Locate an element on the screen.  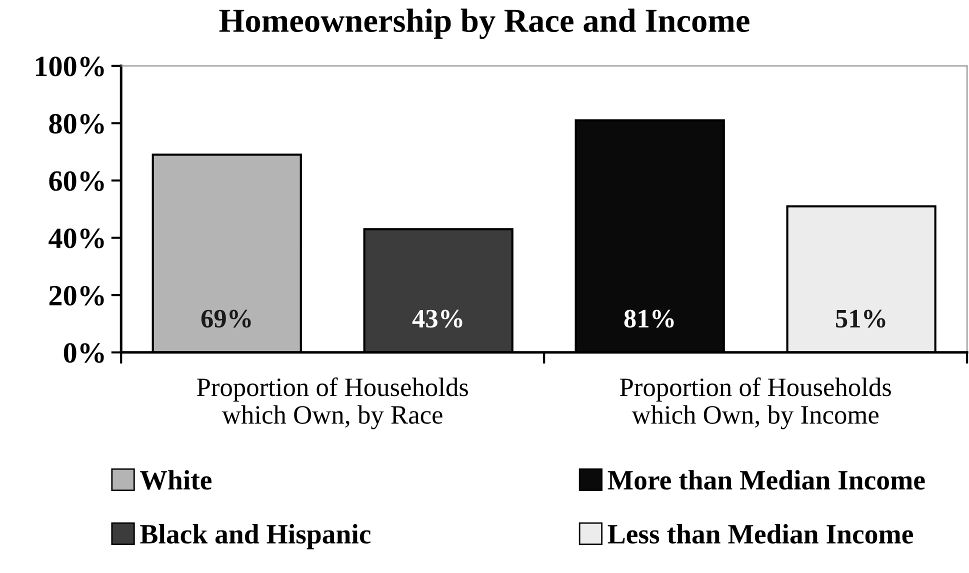
data-label: 81% is located at coordinates (649, 319).